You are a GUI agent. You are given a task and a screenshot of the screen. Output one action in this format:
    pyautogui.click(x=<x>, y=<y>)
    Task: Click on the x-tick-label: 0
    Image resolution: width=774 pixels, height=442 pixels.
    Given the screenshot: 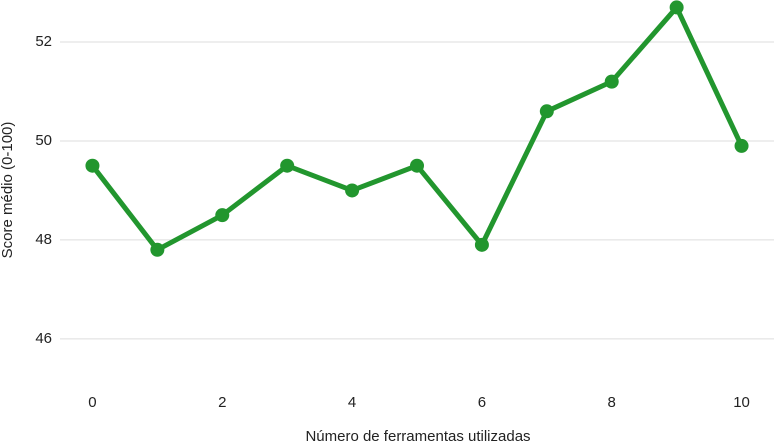 What is the action you would take?
    pyautogui.click(x=92, y=402)
    